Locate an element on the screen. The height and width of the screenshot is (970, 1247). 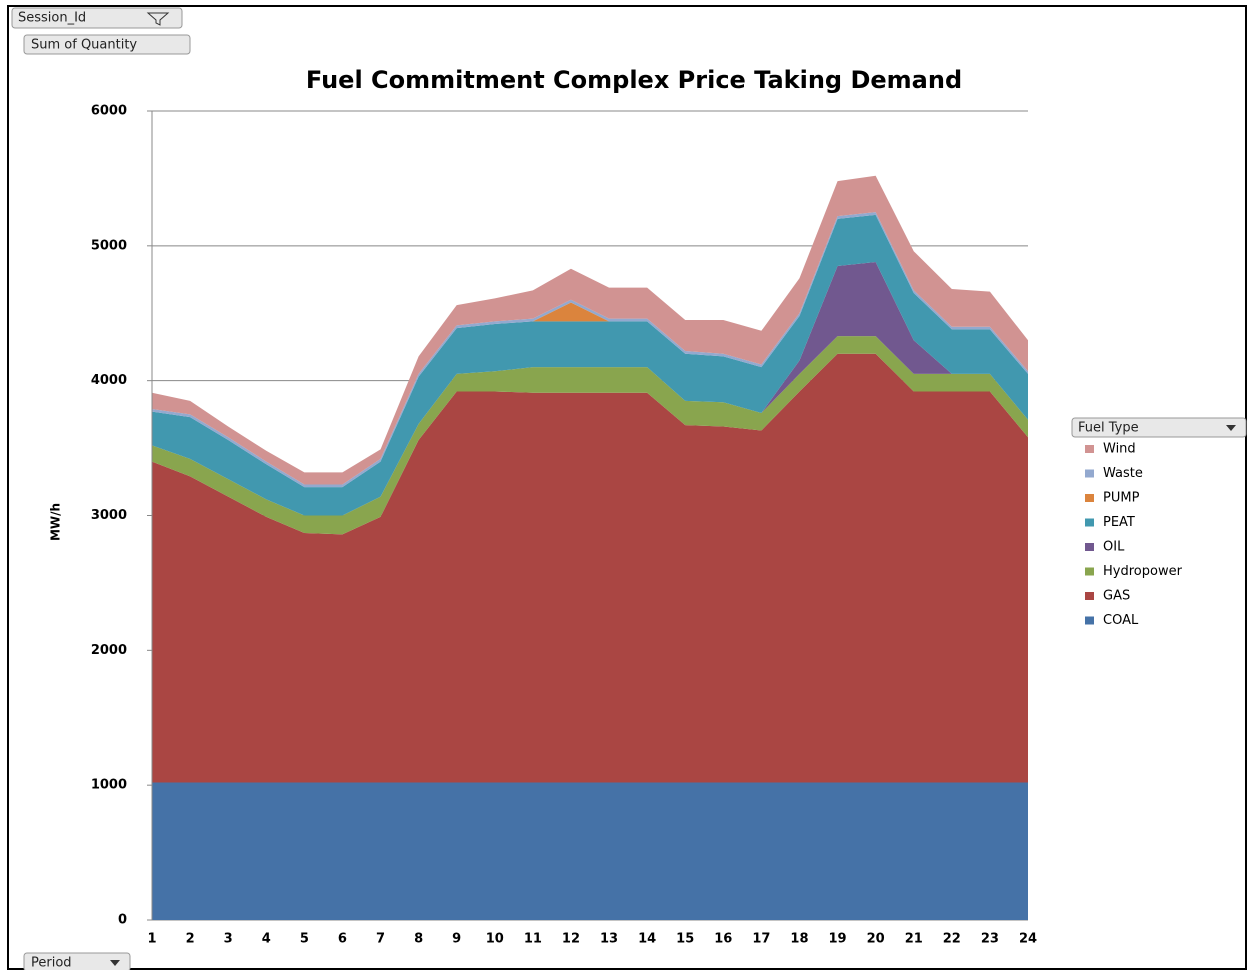
y-tick-label: 0 is located at coordinates (122, 920).